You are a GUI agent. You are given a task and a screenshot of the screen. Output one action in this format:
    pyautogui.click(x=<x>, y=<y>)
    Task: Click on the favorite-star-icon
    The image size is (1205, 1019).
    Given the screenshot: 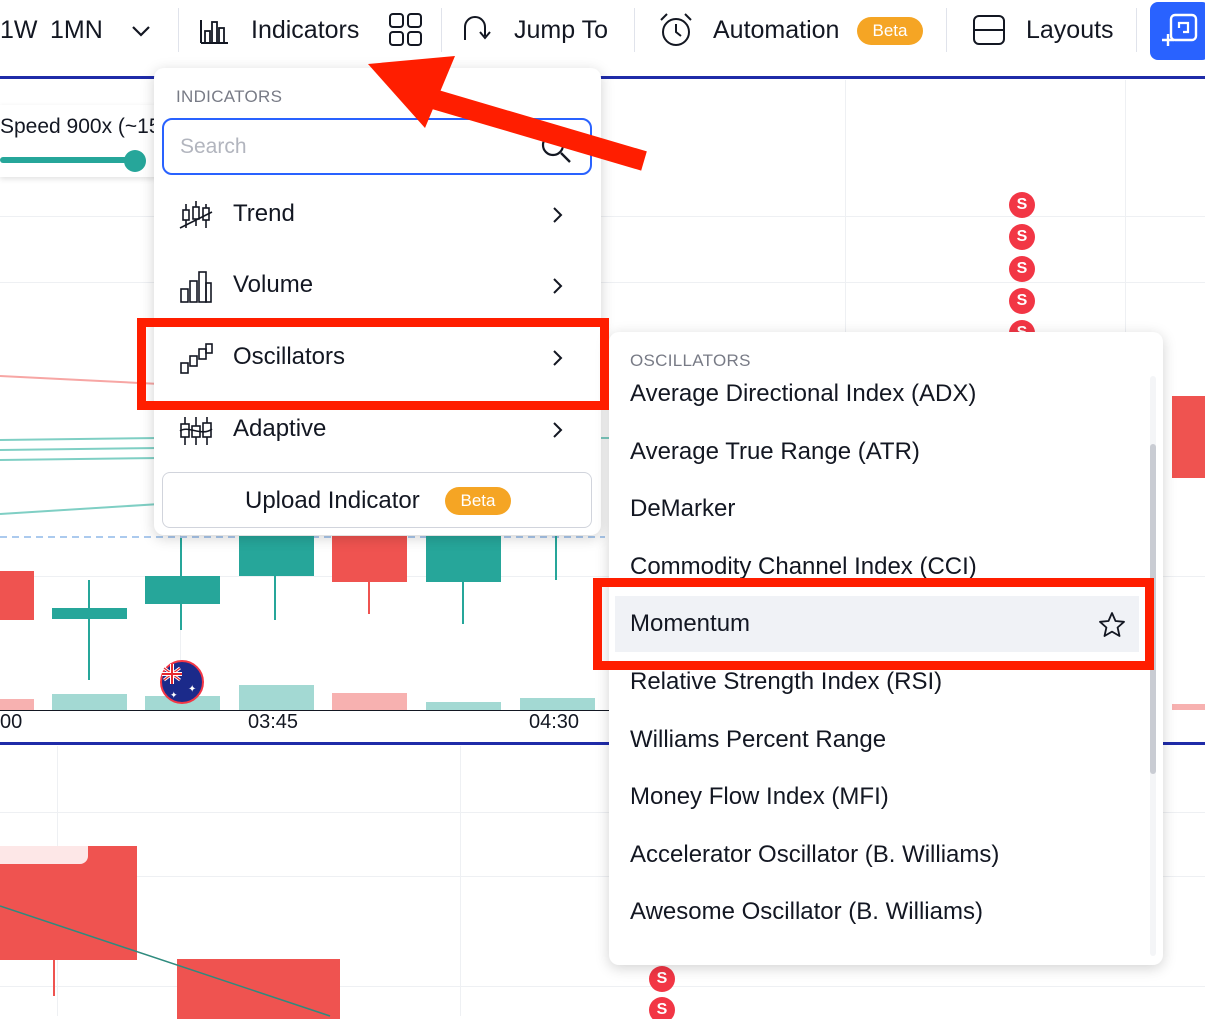 What is the action you would take?
    pyautogui.click(x=1112, y=625)
    